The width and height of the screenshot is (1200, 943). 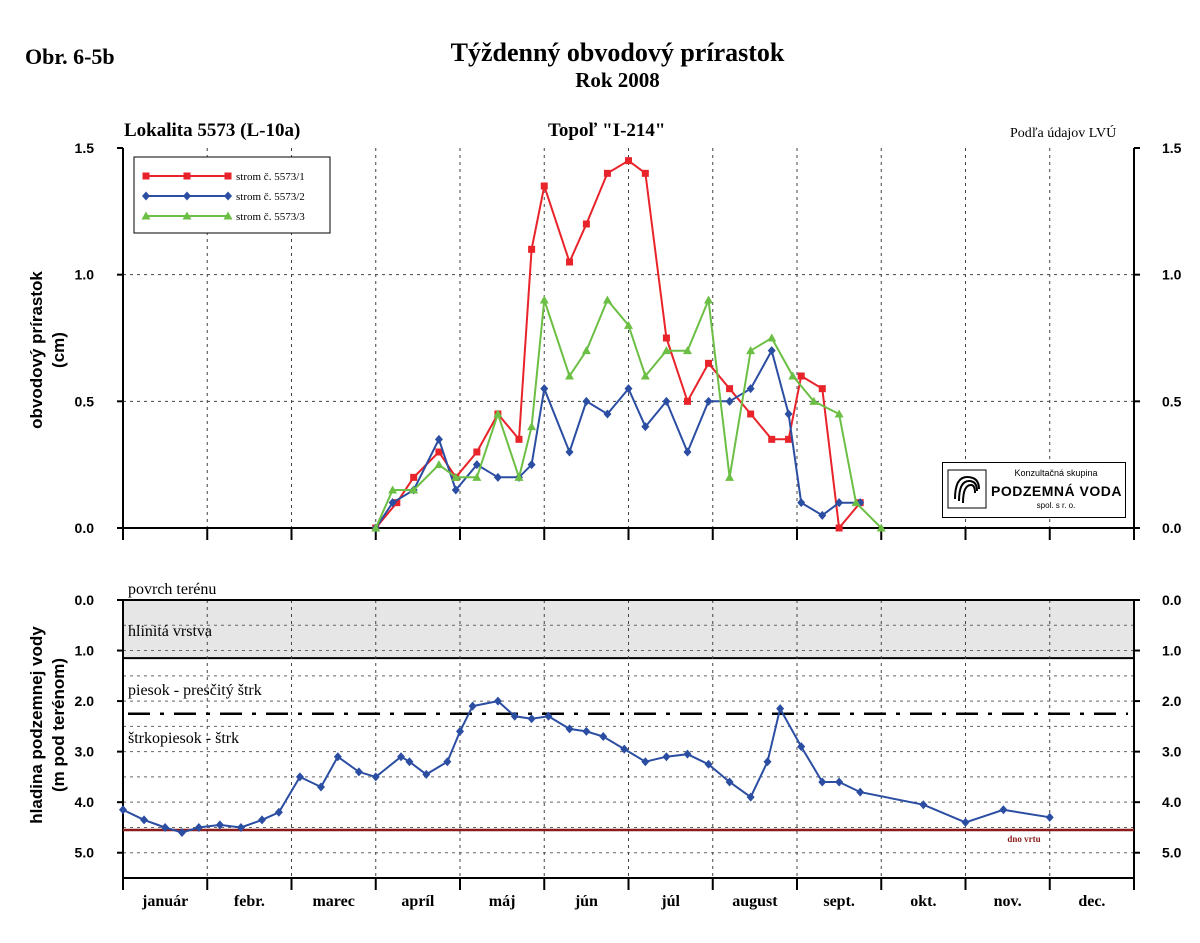 I want to click on month-label: nov., so click(x=1008, y=901).